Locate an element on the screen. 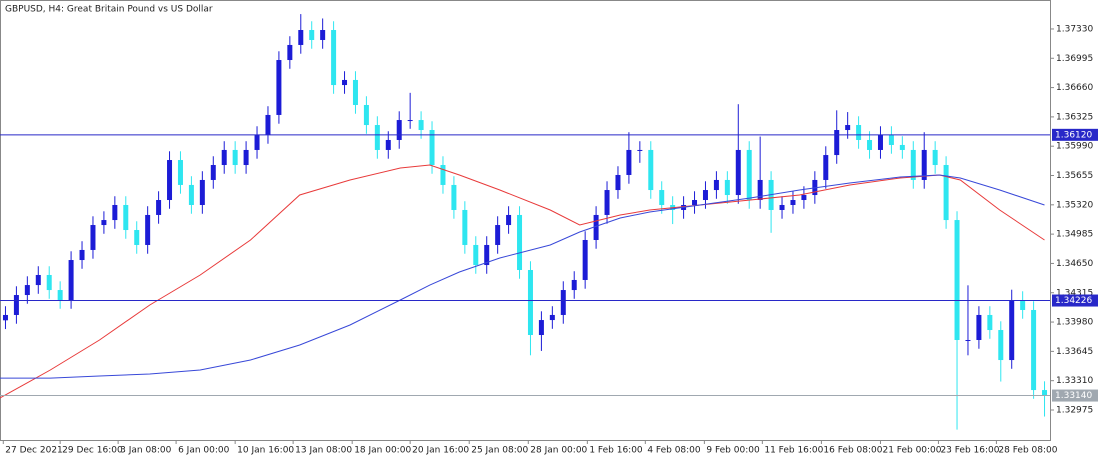 This screenshot has width=1100, height=458. x-tick-label: 18 Jan 00:00 is located at coordinates (382, 451).